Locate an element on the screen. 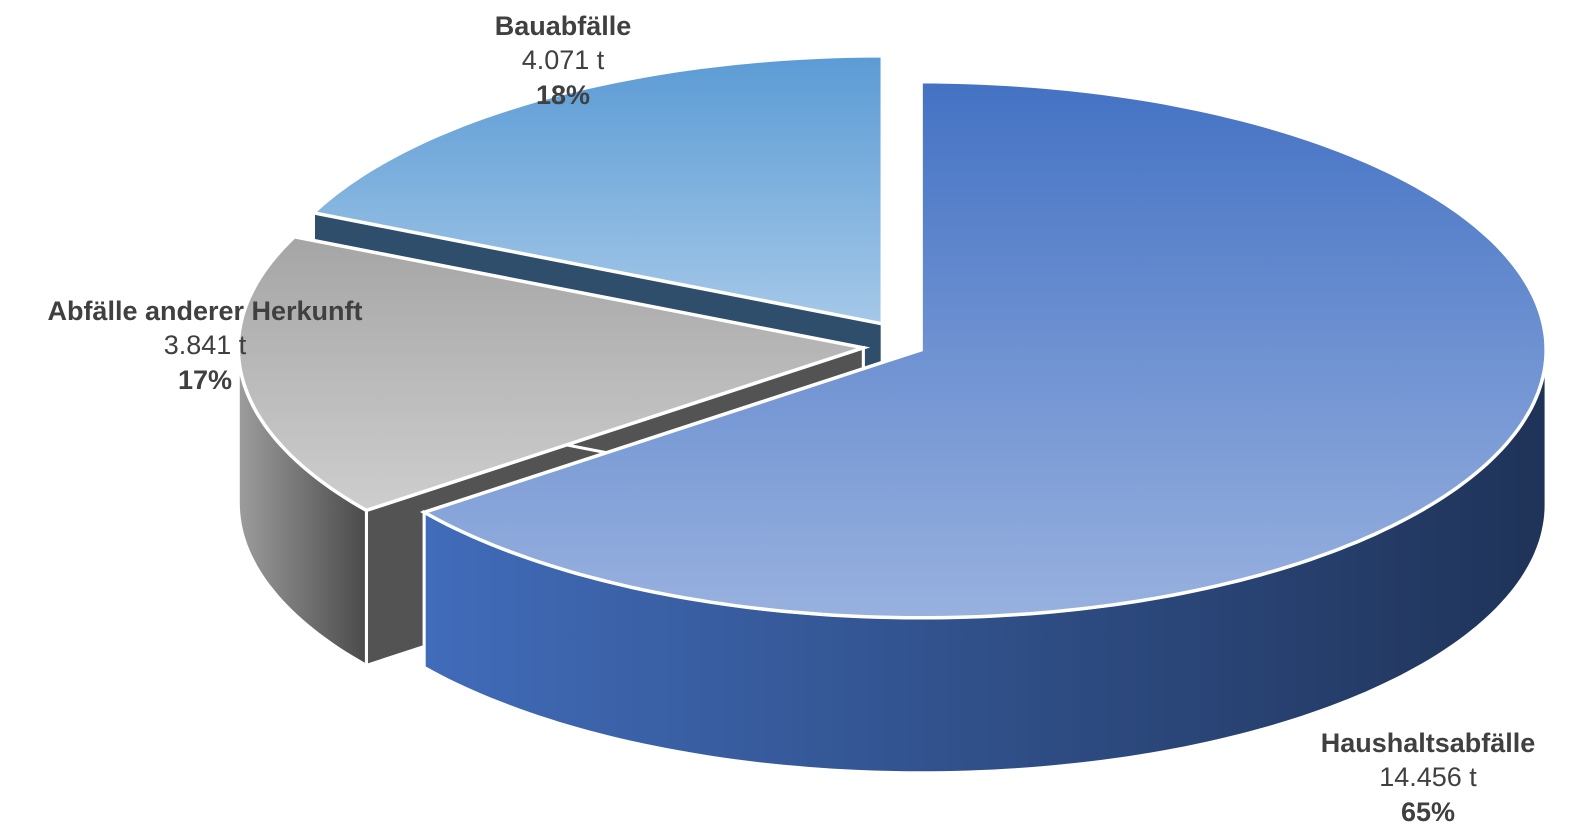 Image resolution: width=1585 pixels, height=836 pixels. label-percent: 65% is located at coordinates (1428, 812).